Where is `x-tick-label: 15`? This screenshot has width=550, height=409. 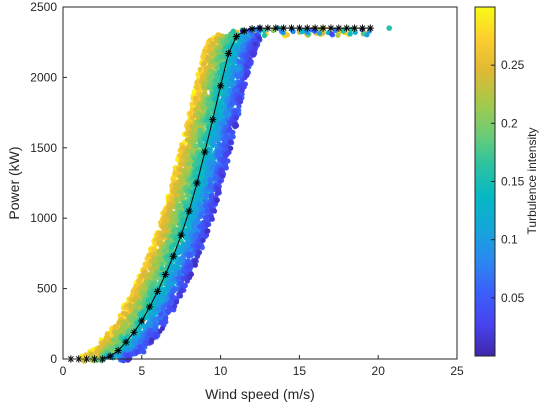
x-tick-label: 15 is located at coordinates (300, 371).